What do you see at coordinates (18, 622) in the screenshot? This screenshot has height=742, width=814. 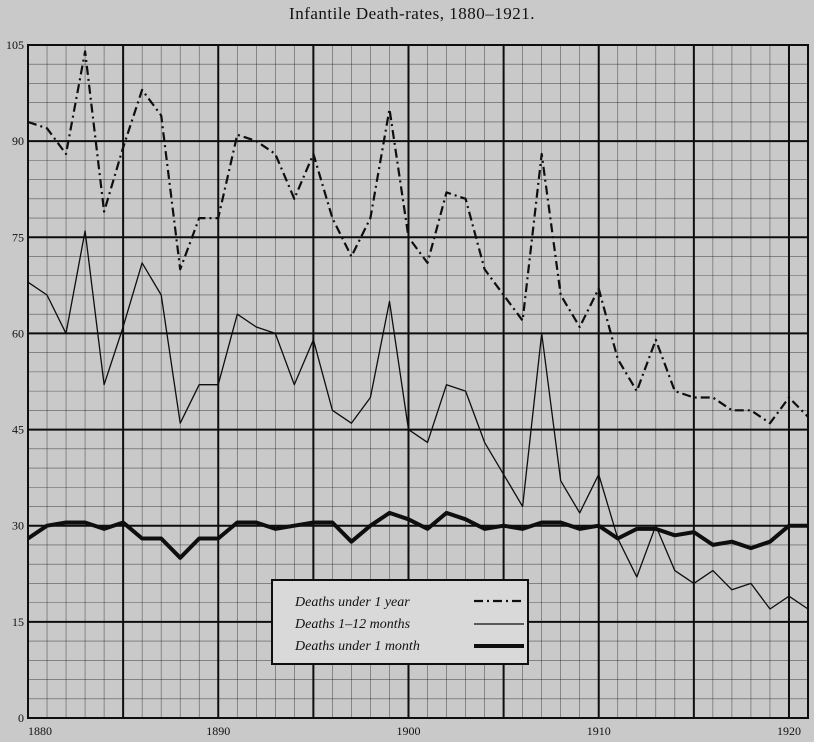 I see `y-tick-label: 15` at bounding box center [18, 622].